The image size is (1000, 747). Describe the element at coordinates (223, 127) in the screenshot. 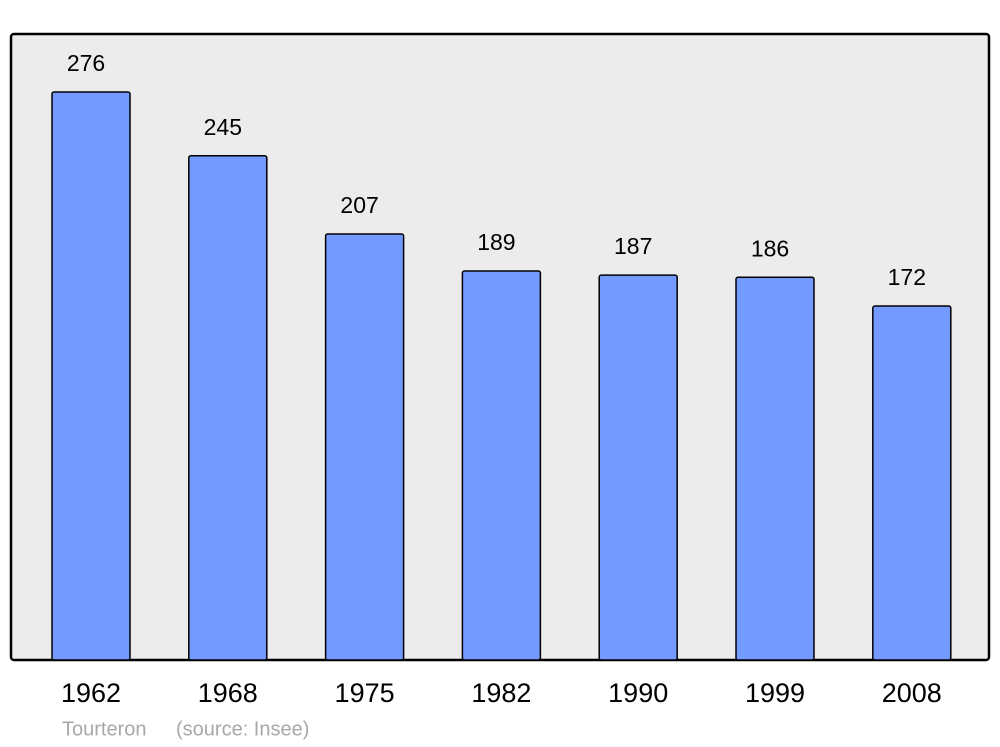

I see `value-label: 245` at that location.